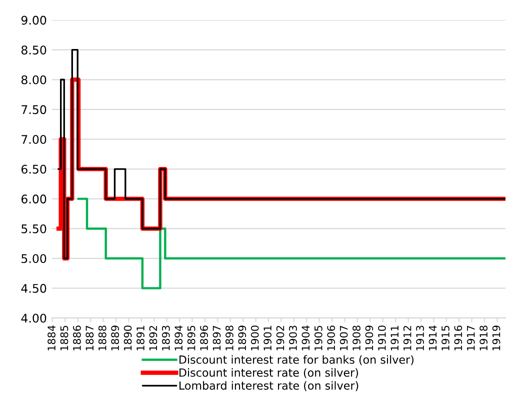 The image size is (508, 401). What do you see at coordinates (496, 338) in the screenshot?
I see `x-tick-label: 1919` at bounding box center [496, 338].